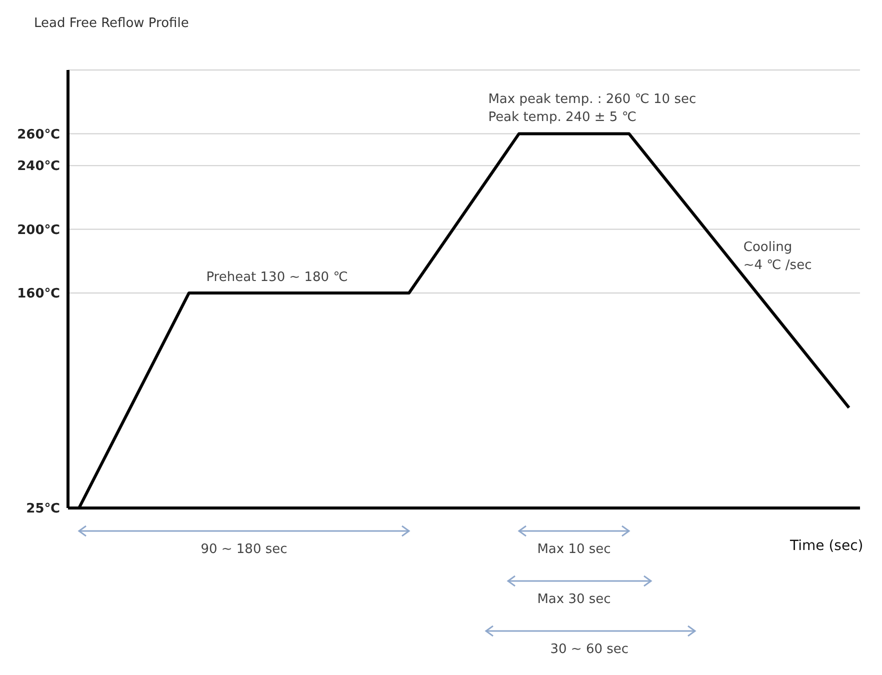 This screenshot has width=882, height=675. What do you see at coordinates (574, 599) in the screenshot?
I see `text: Max 30 sec` at bounding box center [574, 599].